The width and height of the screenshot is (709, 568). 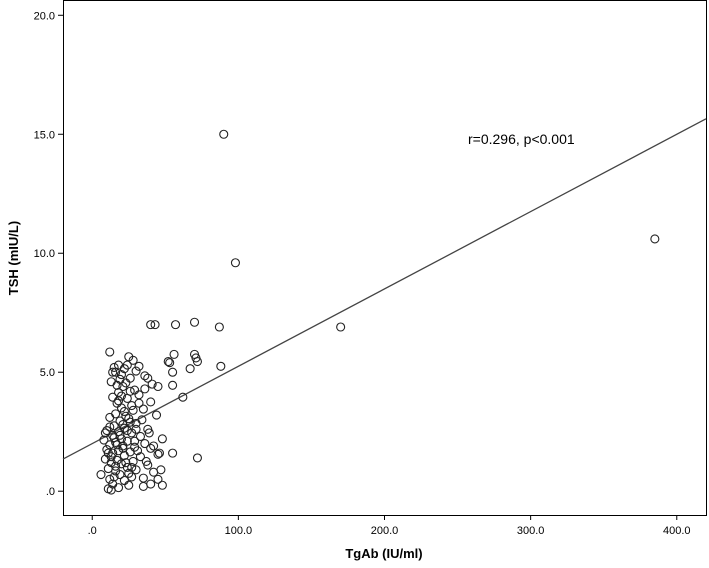 I want to click on y-tick-label: 15.0, so click(x=44, y=135).